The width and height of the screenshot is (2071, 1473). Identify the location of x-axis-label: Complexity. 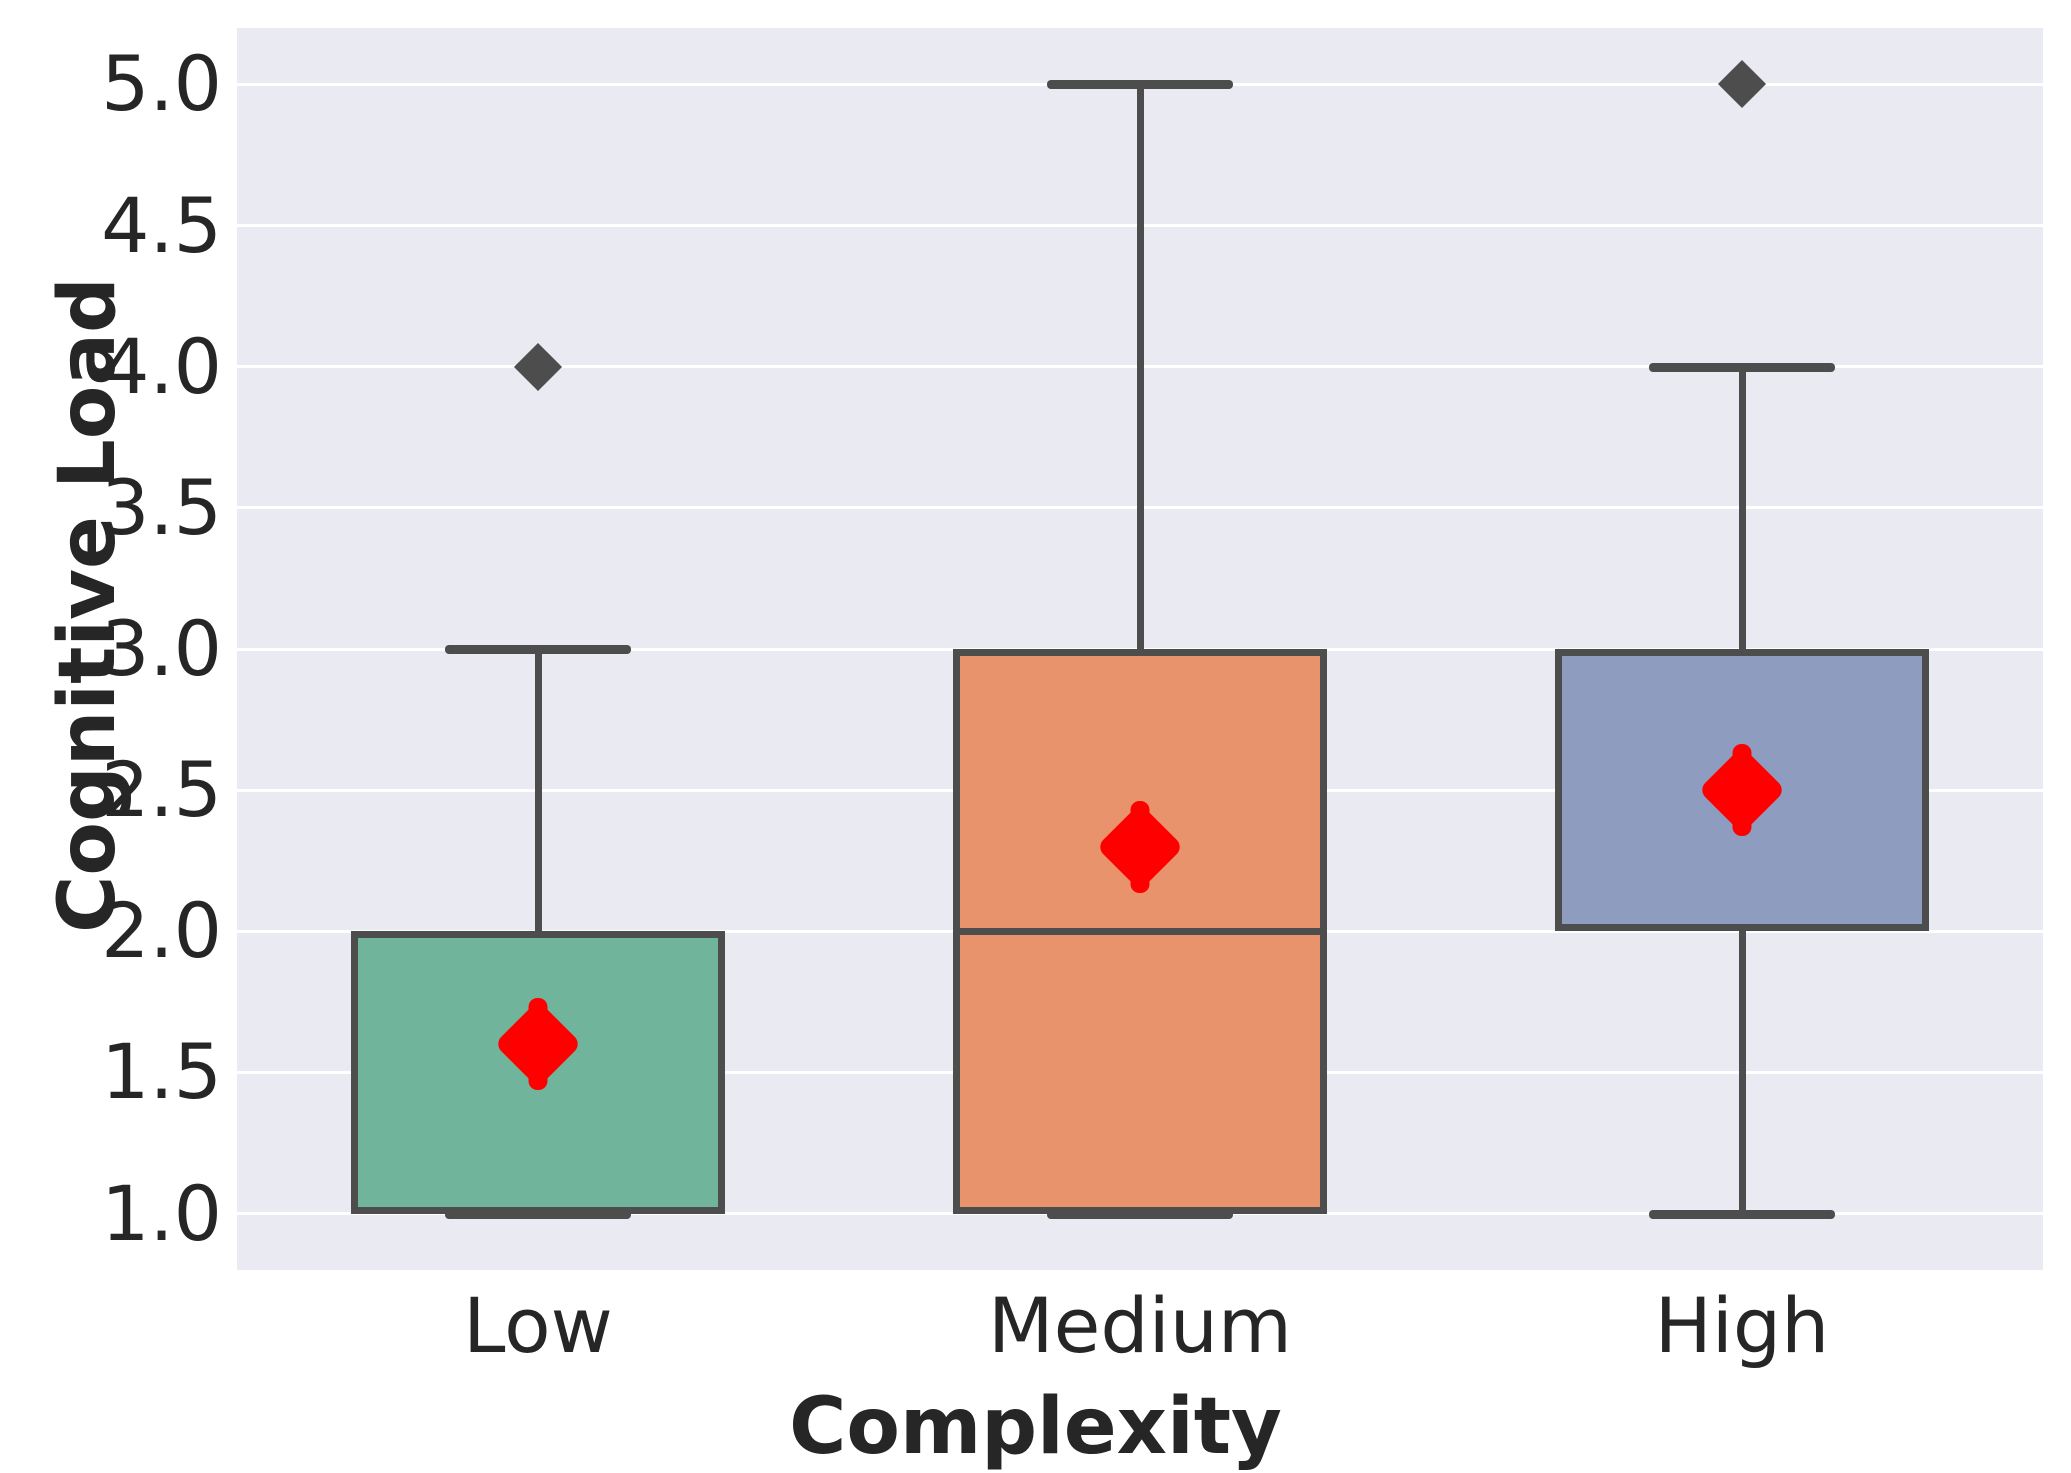
(1035, 1427).